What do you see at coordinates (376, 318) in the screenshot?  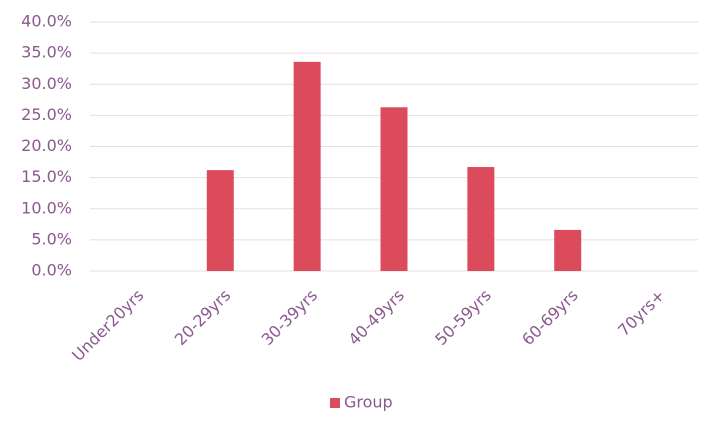 I see `x-tick-label: 40-49yrs` at bounding box center [376, 318].